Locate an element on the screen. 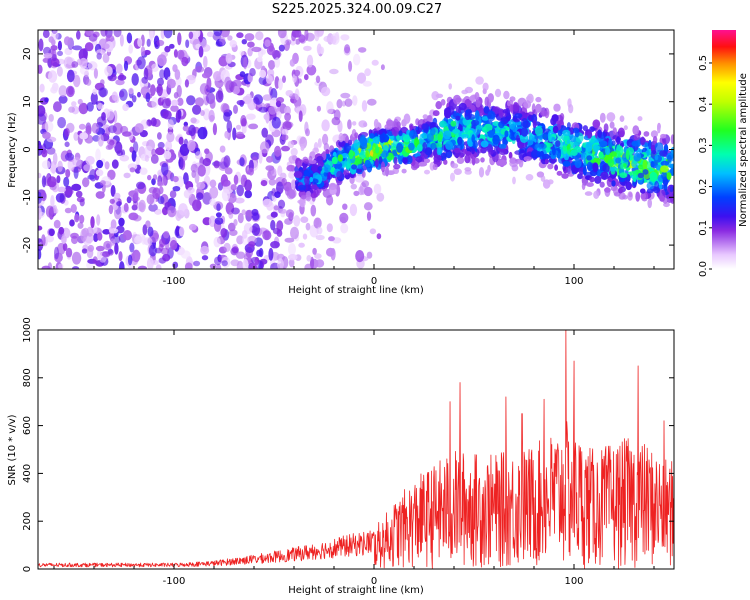 Image resolution: width=750 pixels, height=600 pixels. figure-title: S225.2025.324.00.09.C27 is located at coordinates (357, 9).